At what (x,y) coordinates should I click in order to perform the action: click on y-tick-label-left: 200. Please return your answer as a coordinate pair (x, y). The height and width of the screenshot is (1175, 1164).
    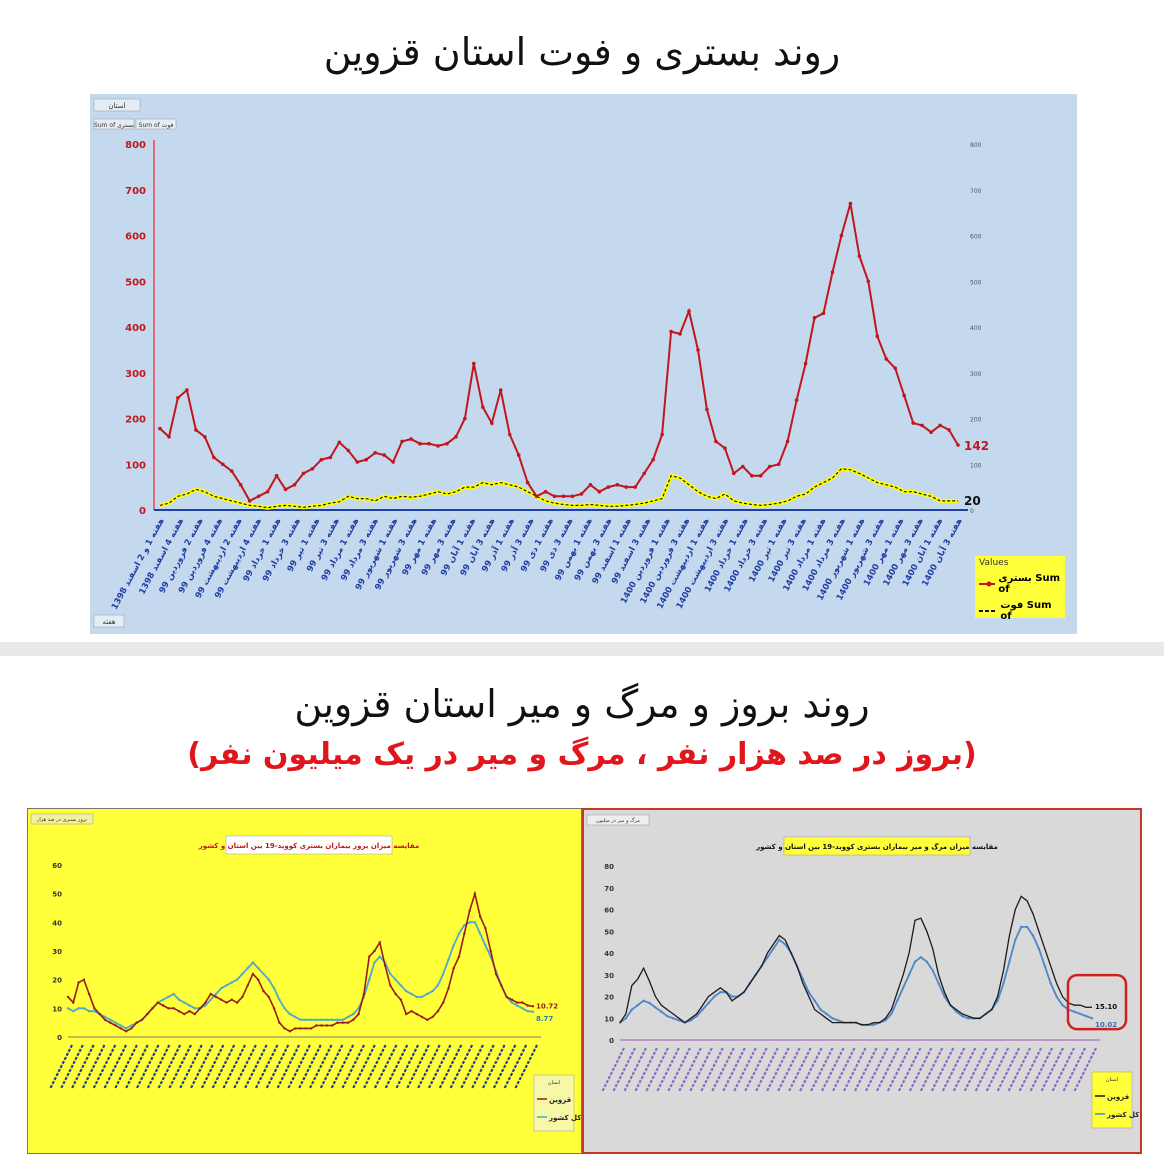
    Looking at the image, I should click on (135, 420).